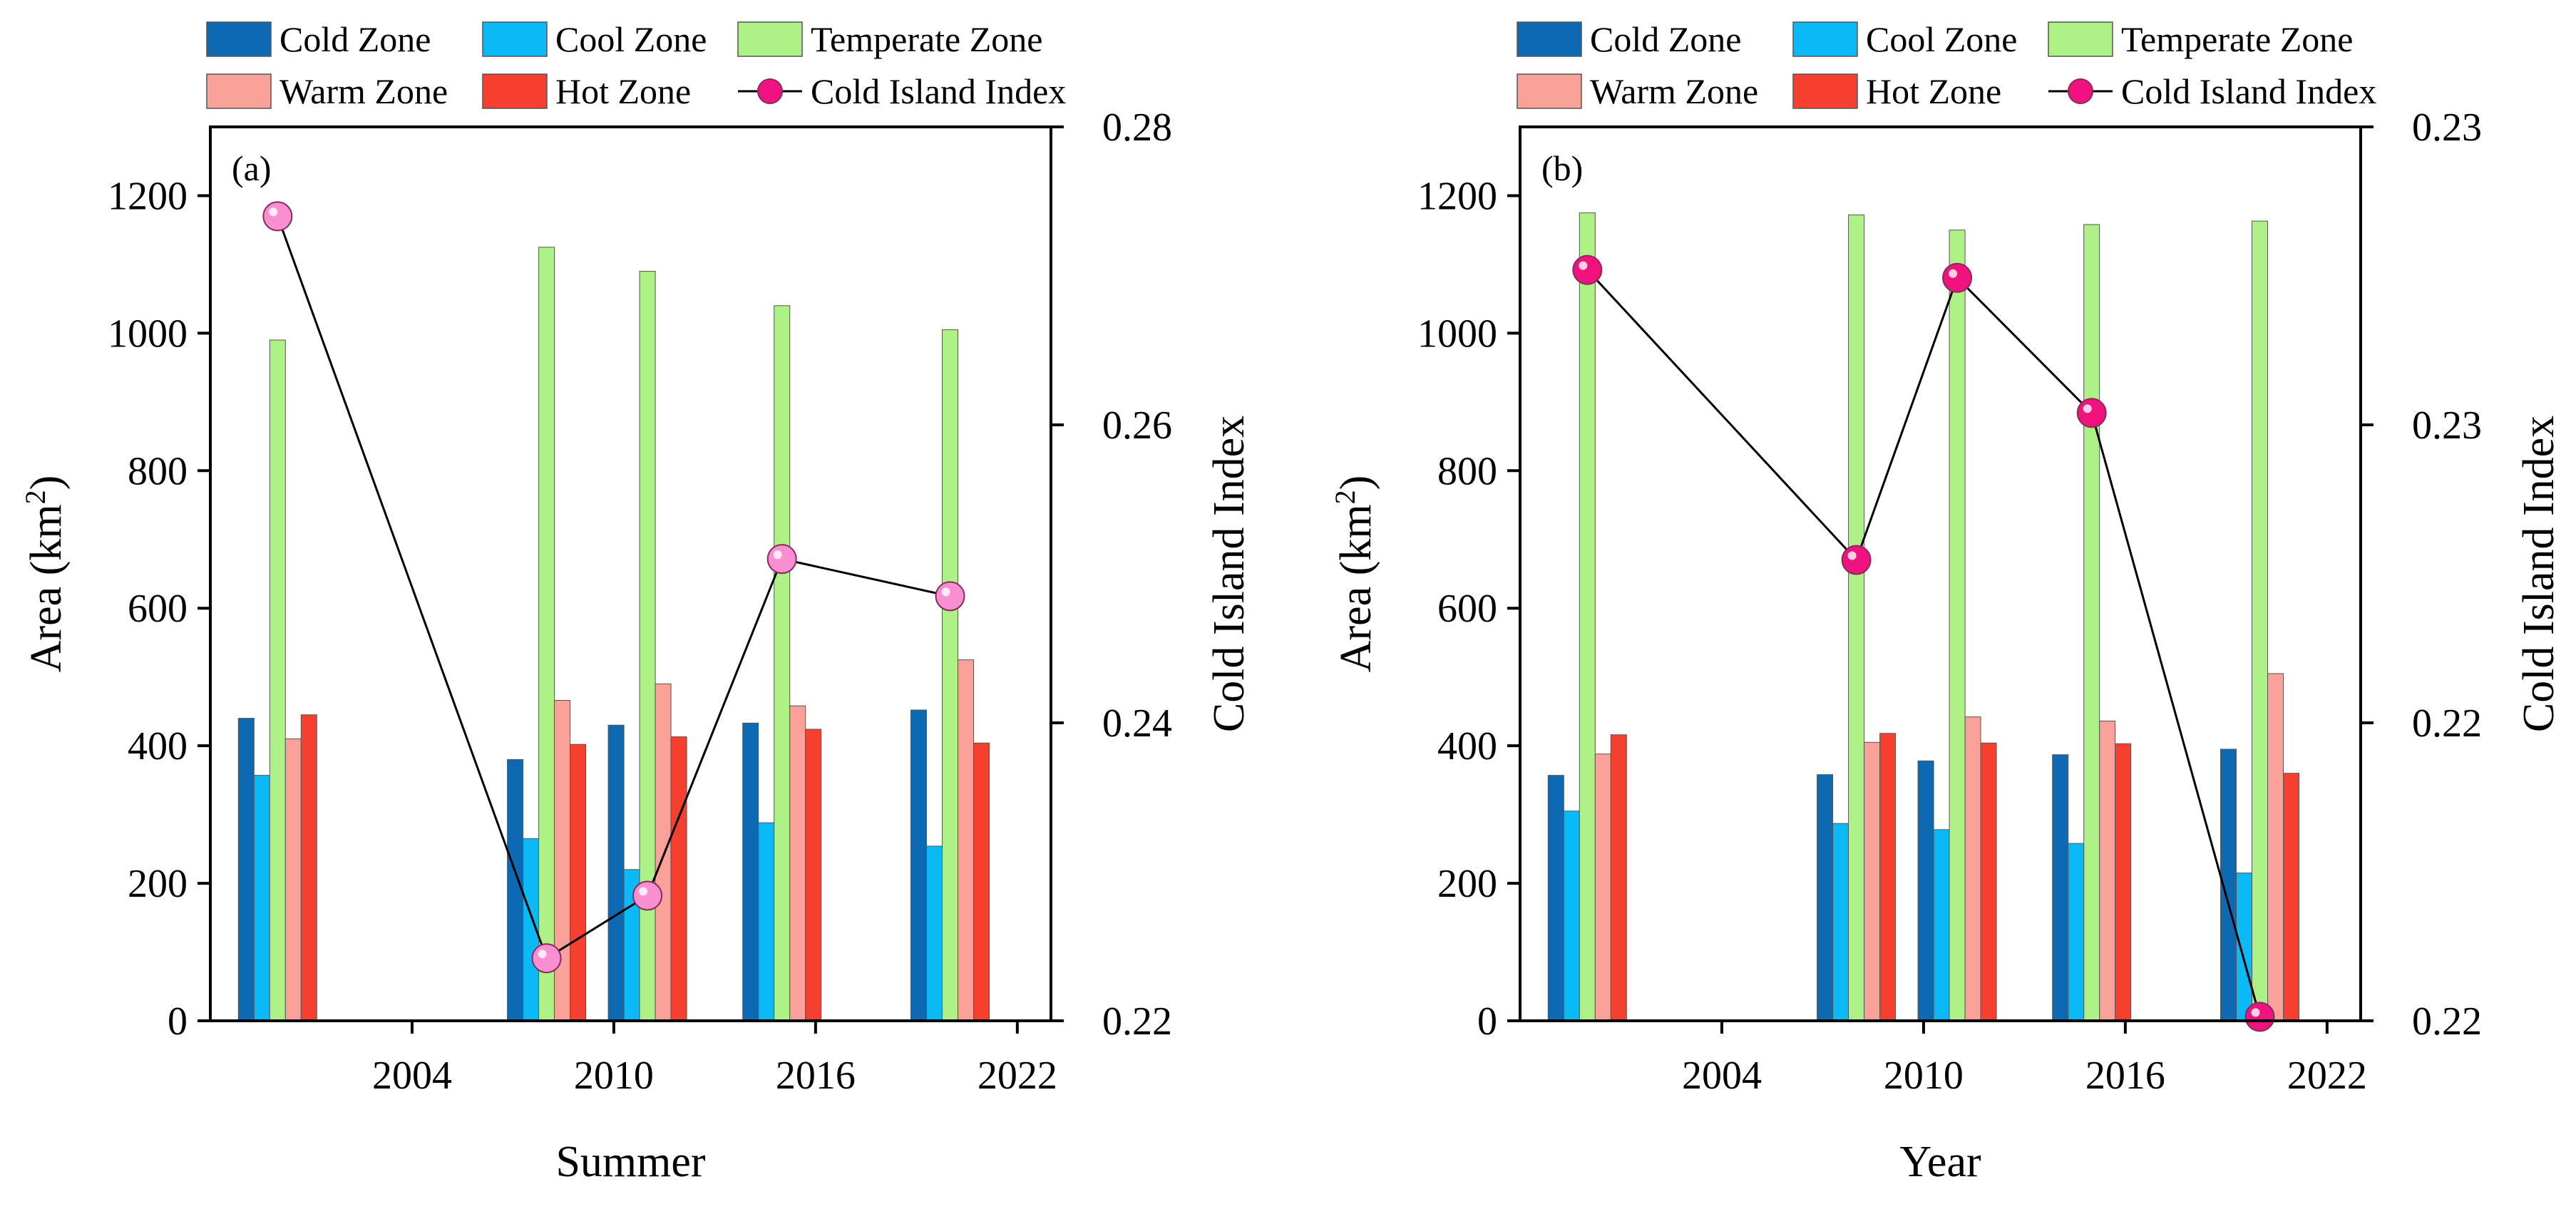 Image resolution: width=2576 pixels, height=1209 pixels. What do you see at coordinates (1467, 609) in the screenshot?
I see `y-tick-label: 600` at bounding box center [1467, 609].